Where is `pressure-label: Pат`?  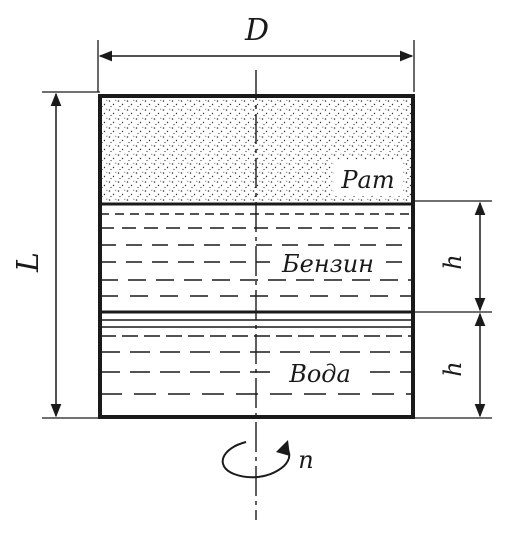
pressure-label: Pат is located at coordinates (367, 180).